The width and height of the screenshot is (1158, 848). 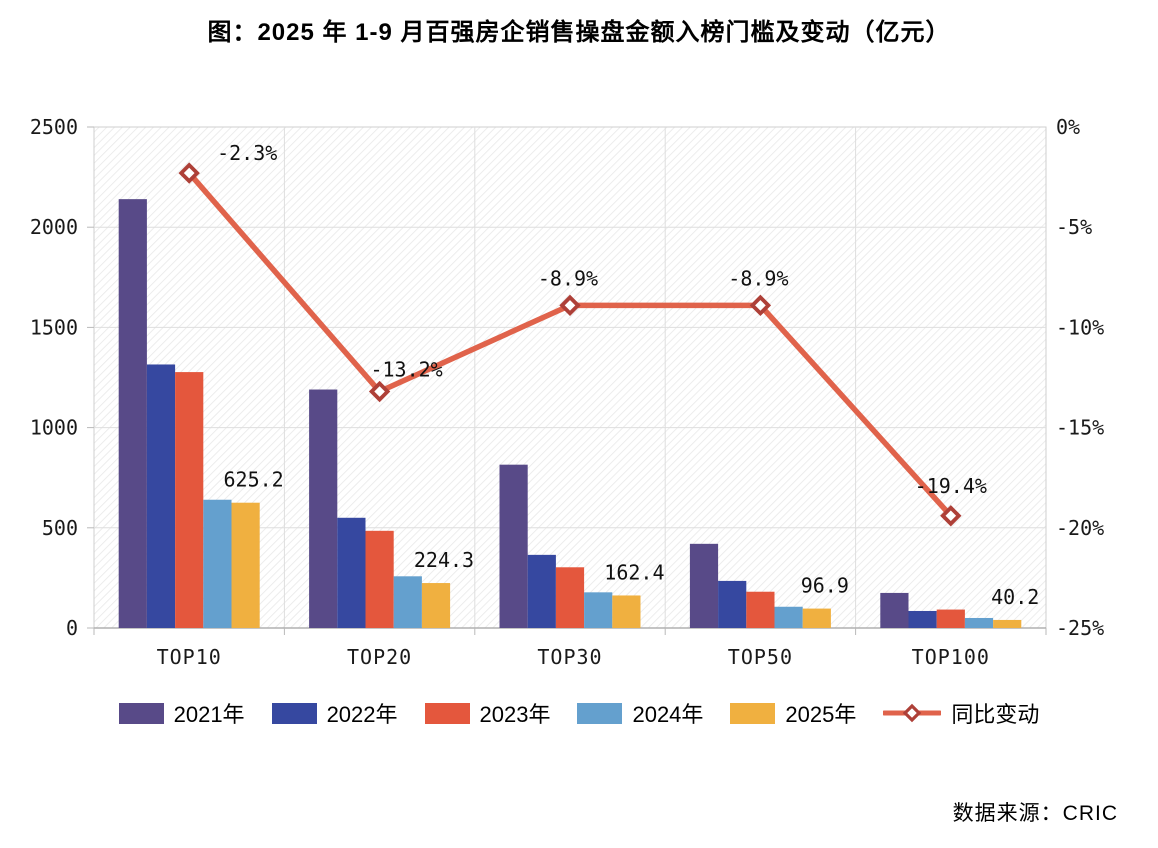 What do you see at coordinates (362, 714) in the screenshot?
I see `legend-label: 2022年` at bounding box center [362, 714].